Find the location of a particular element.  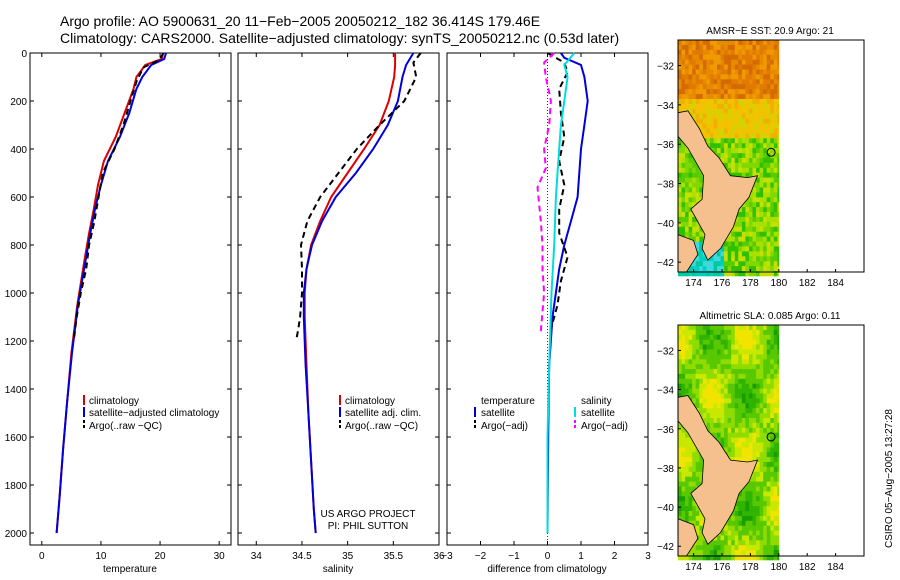

sst-map-axes is located at coordinates (771, 156).